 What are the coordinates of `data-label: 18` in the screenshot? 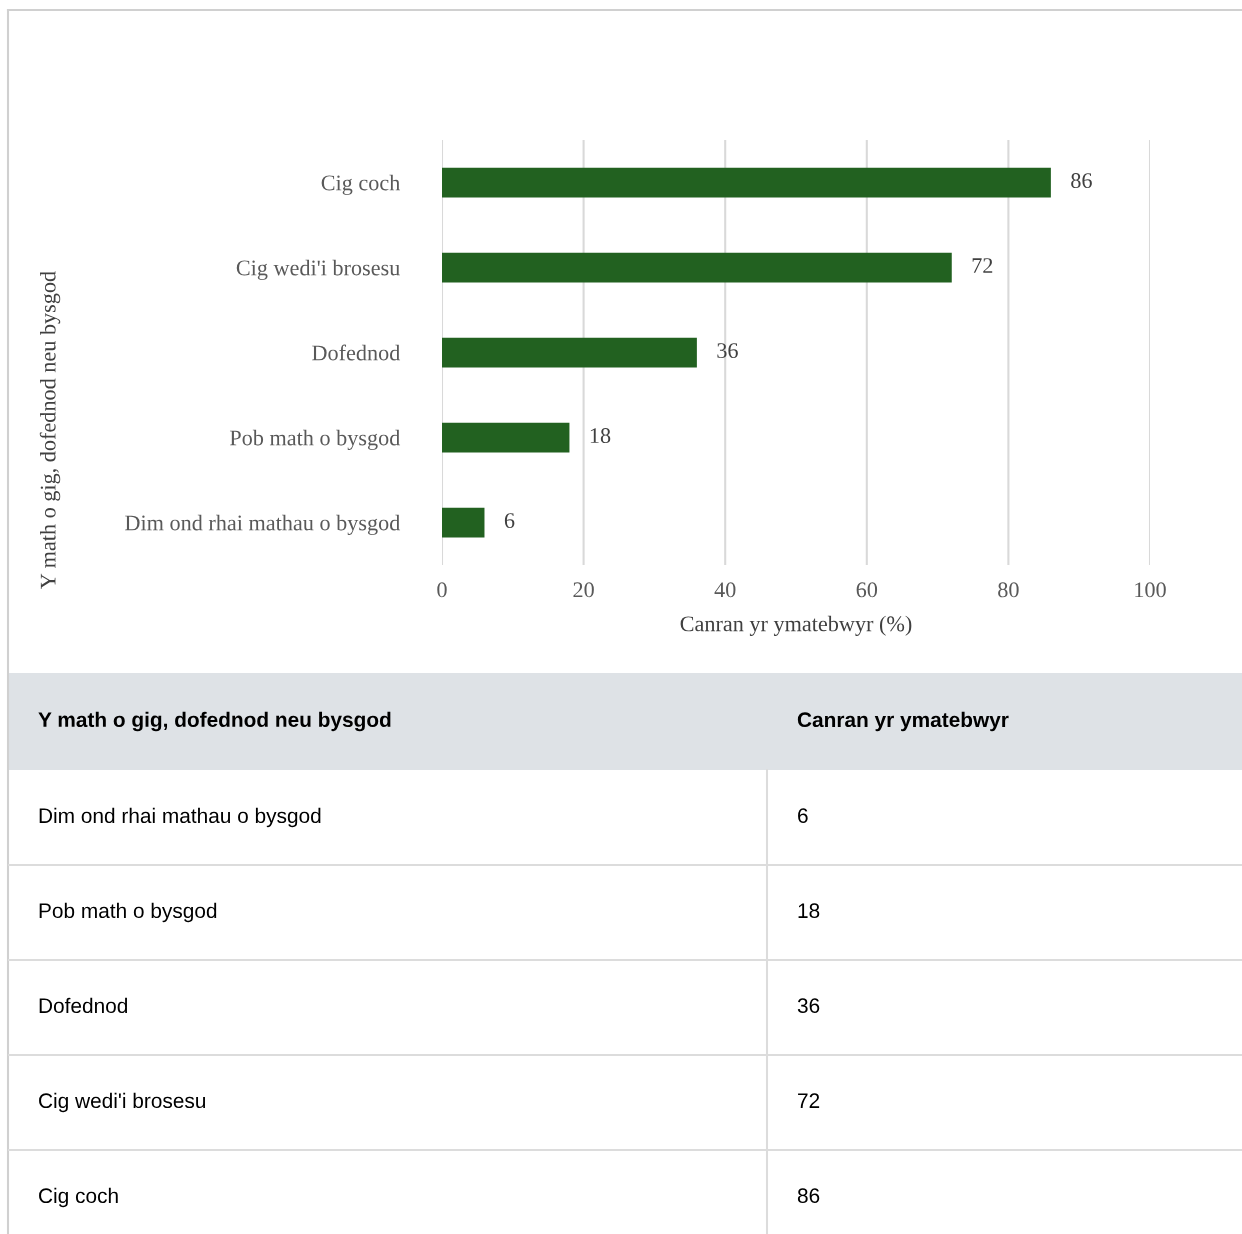 It's located at (600, 436).